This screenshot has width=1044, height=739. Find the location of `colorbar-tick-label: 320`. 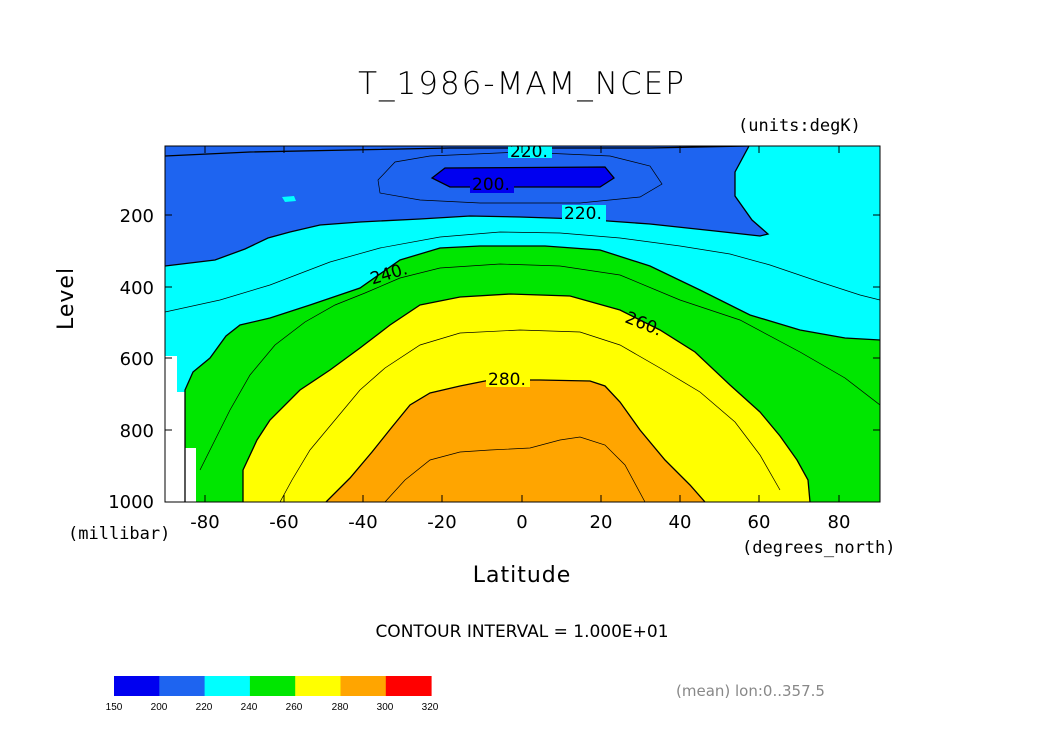

colorbar-tick-label: 320 is located at coordinates (430, 707).